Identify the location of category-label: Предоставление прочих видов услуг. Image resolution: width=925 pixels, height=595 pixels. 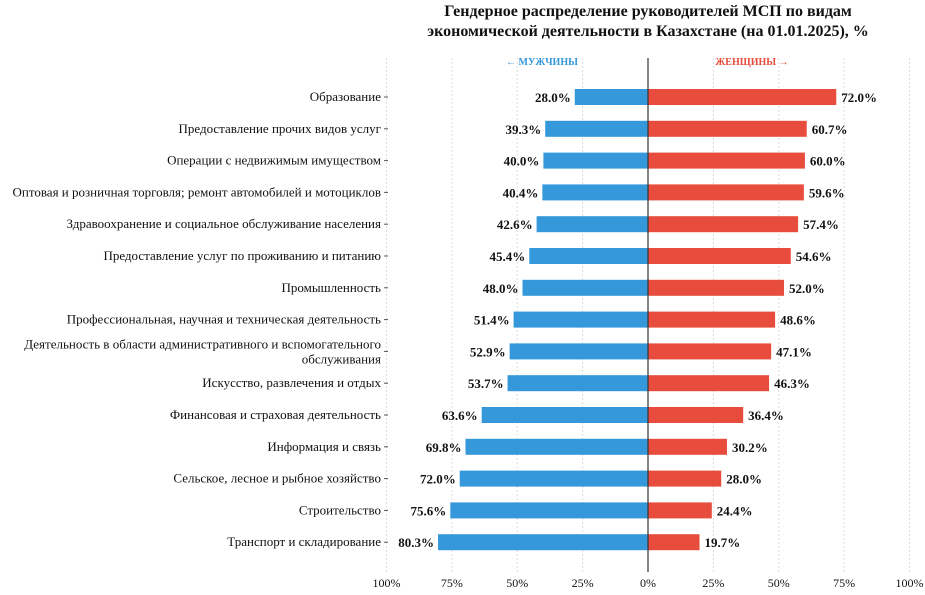
(279, 128).